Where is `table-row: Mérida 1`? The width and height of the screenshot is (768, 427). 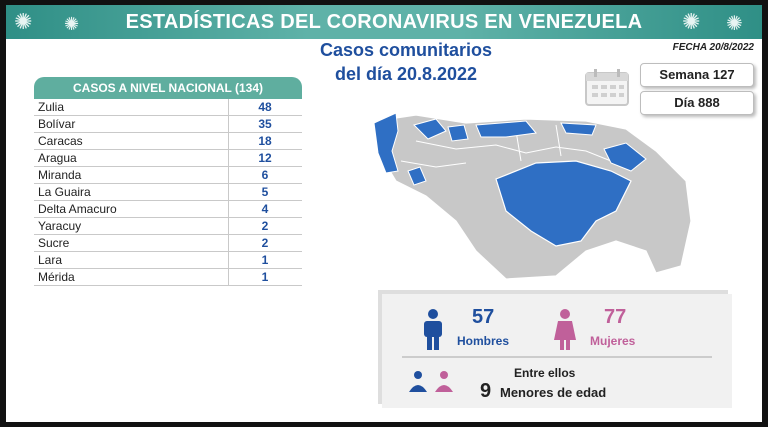 table-row: Mérida 1 is located at coordinates (168, 277).